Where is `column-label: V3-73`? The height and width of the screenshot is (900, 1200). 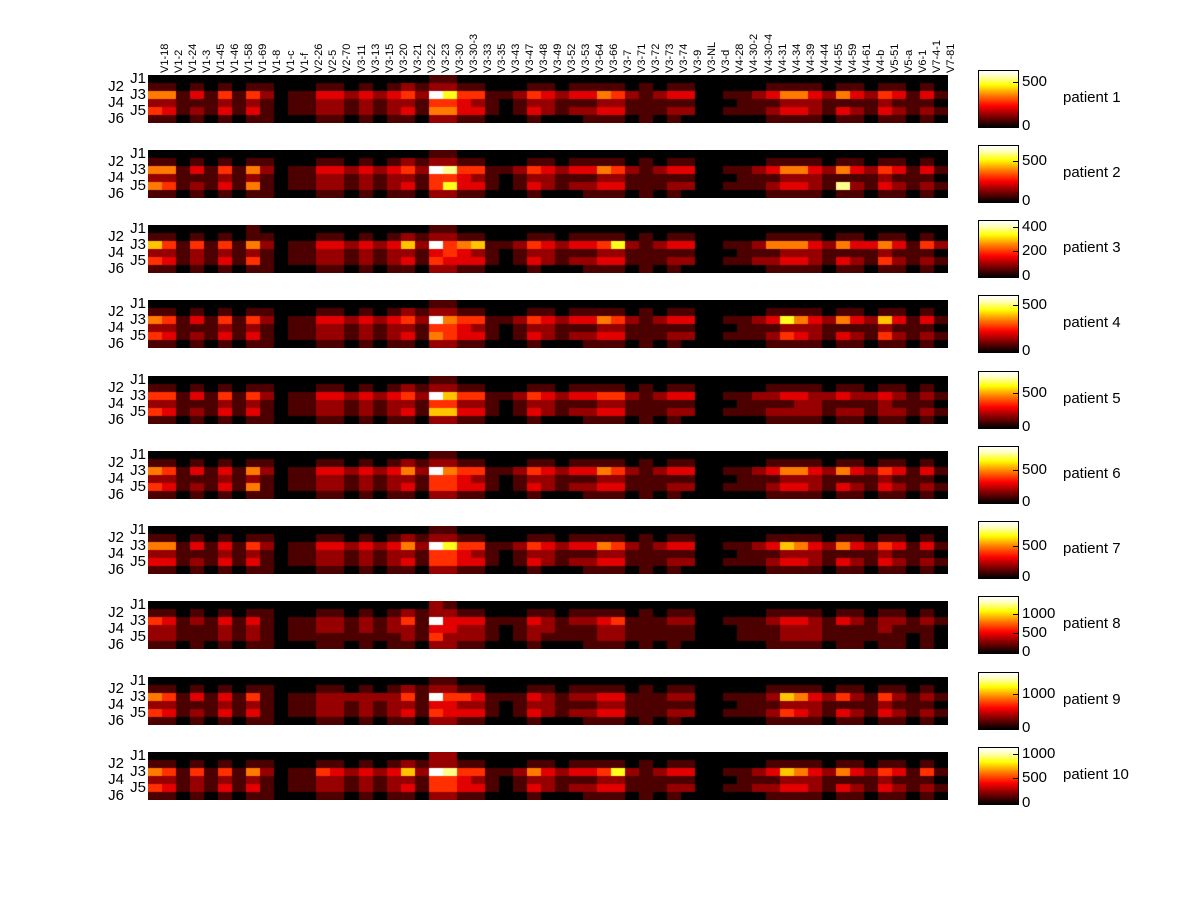
column-label: V3-73 is located at coordinates (670, 58).